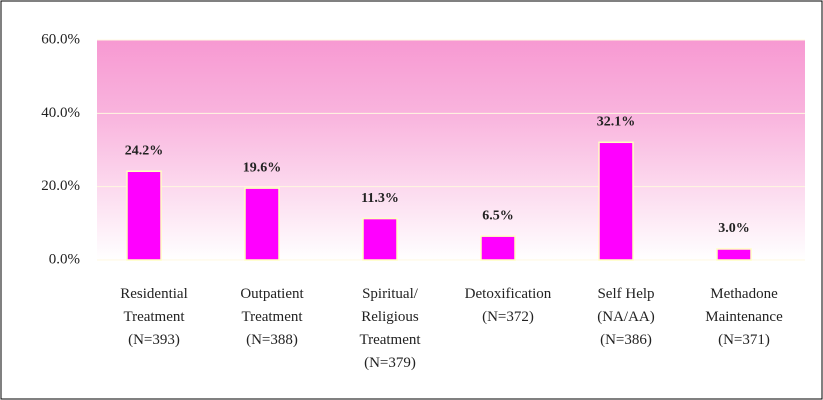 This screenshot has height=400, width=823. Describe the element at coordinates (60, 39) in the screenshot. I see `y-tick-label: 60.0%` at that location.